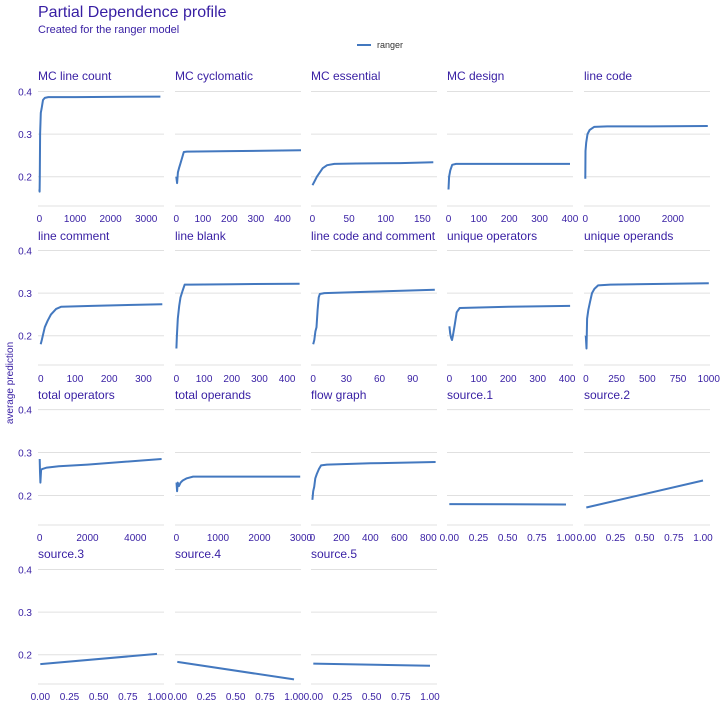 The height and width of the screenshot is (720, 720). I want to click on x-tick-label: 90, so click(413, 379).